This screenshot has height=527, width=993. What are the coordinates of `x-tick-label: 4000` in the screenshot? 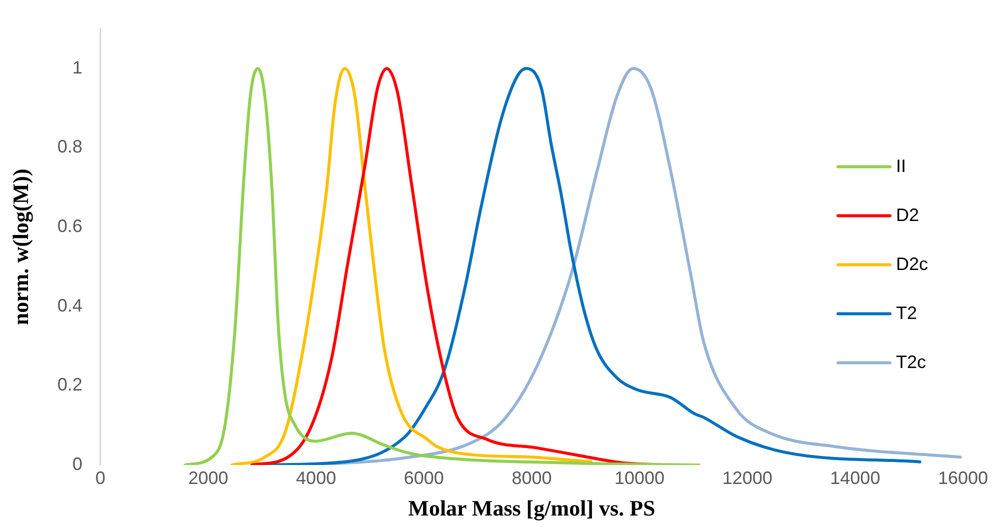 It's located at (316, 478).